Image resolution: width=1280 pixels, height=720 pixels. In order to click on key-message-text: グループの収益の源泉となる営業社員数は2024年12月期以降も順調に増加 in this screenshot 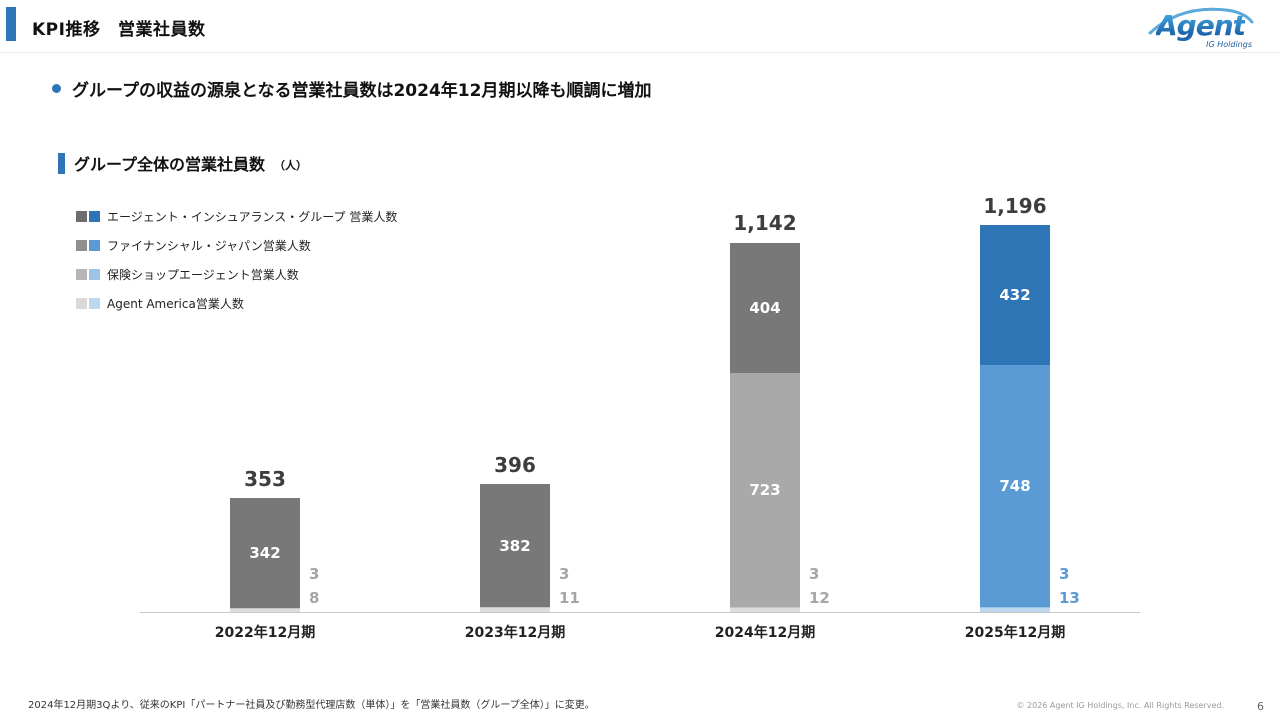, I will do `click(362, 91)`.